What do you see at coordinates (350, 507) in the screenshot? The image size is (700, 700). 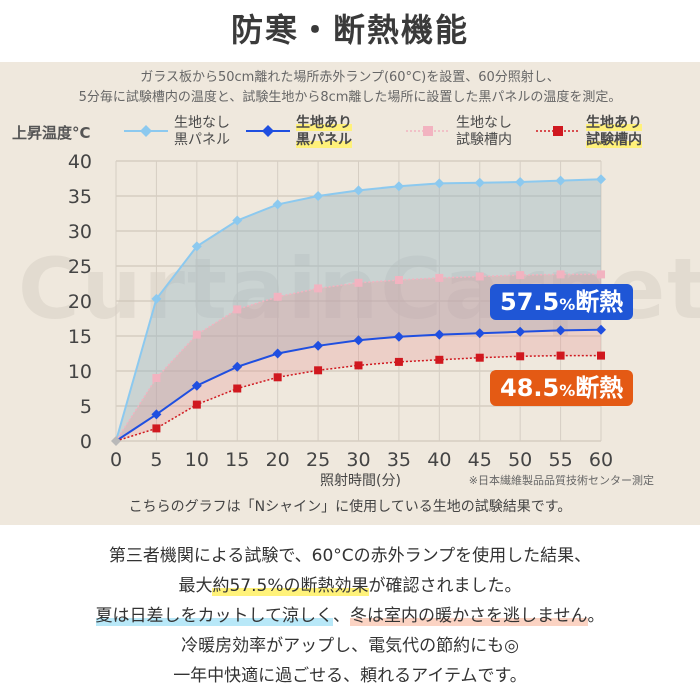 I see `chart-caption: こちらのグラフは「Nシャイン」に使用している生地の試験結果です。` at bounding box center [350, 507].